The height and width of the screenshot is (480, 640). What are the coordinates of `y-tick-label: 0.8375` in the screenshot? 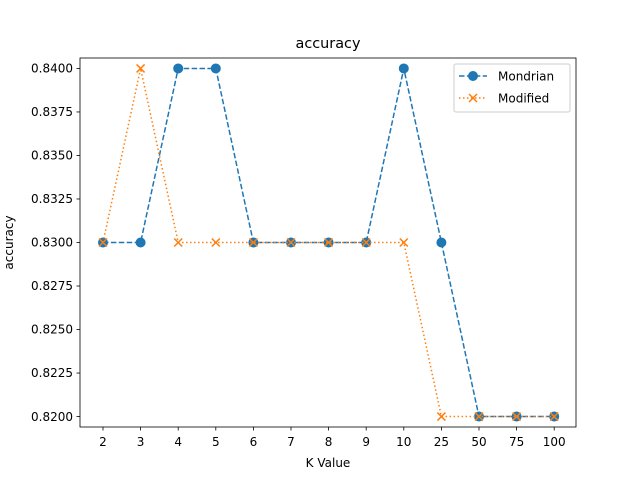 It's located at (52, 112).